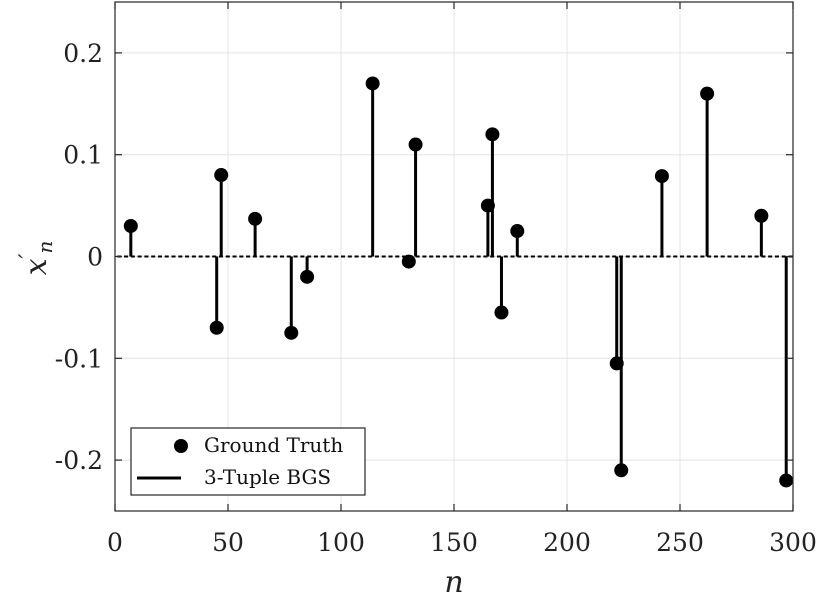 The image size is (818, 599). I want to click on x-axis-label-text: n, so click(453, 582).